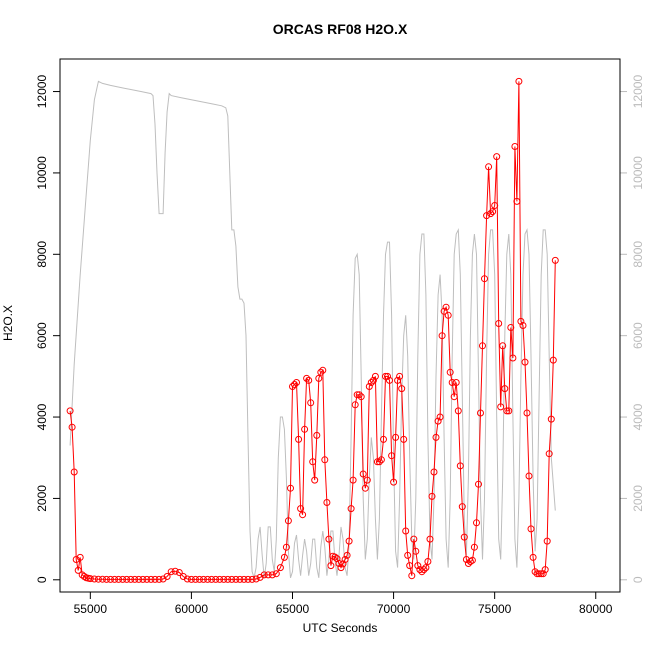 This screenshot has width=650, height=650. What do you see at coordinates (42, 335) in the screenshot?
I see `y-tick-label: 6000` at bounding box center [42, 335].